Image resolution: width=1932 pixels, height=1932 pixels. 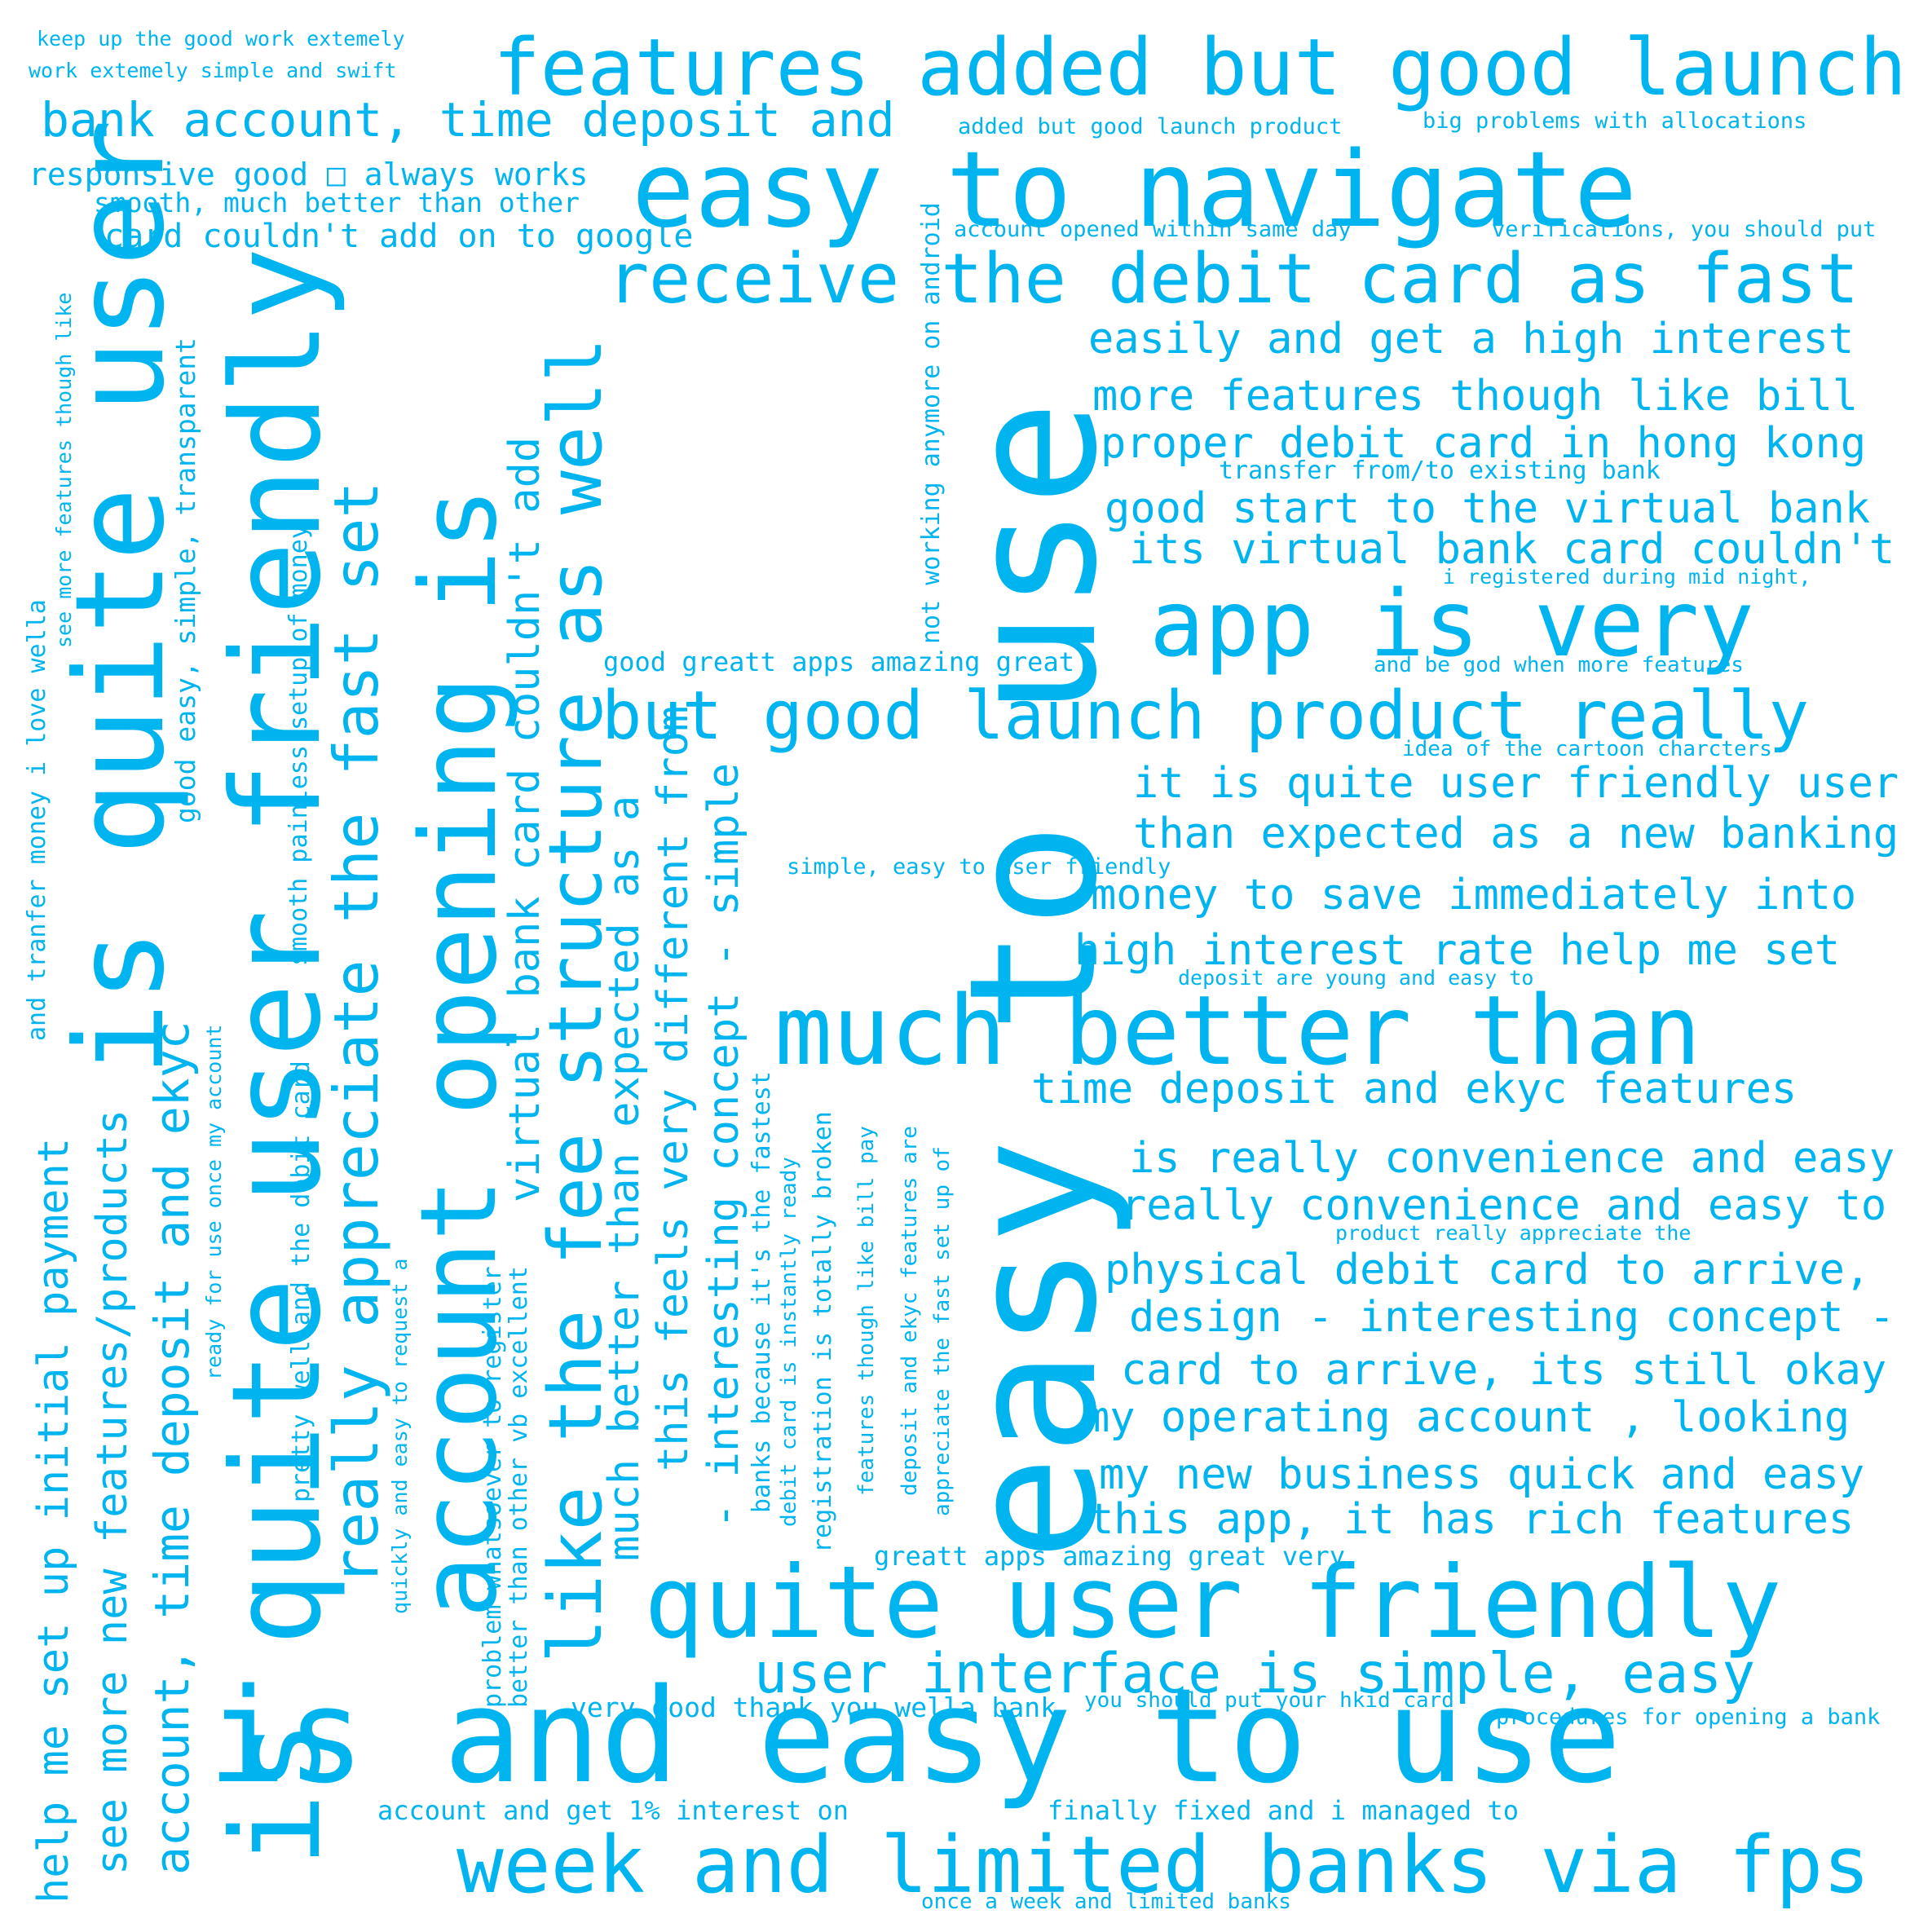 I want to click on phrase-much-better-than-expected-as-a: much better than expected as a, so click(x=624, y=1178).